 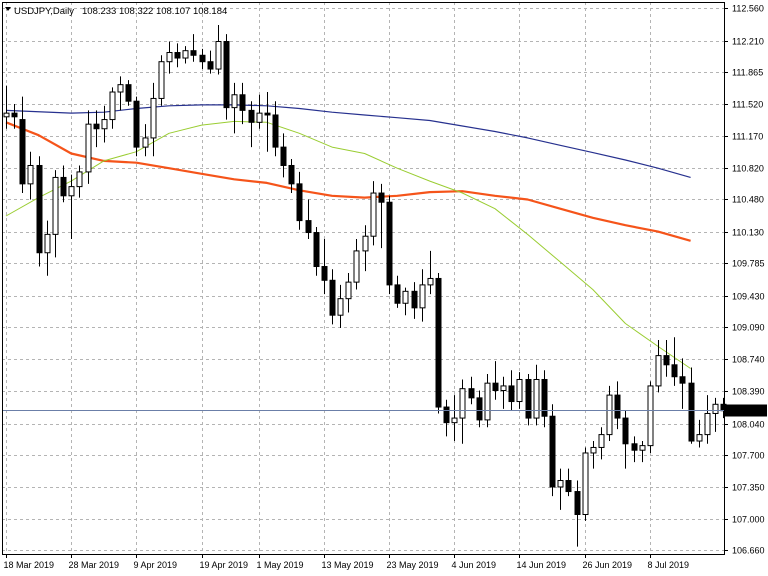 I want to click on y-tick-label: 109.430, so click(x=748, y=297).